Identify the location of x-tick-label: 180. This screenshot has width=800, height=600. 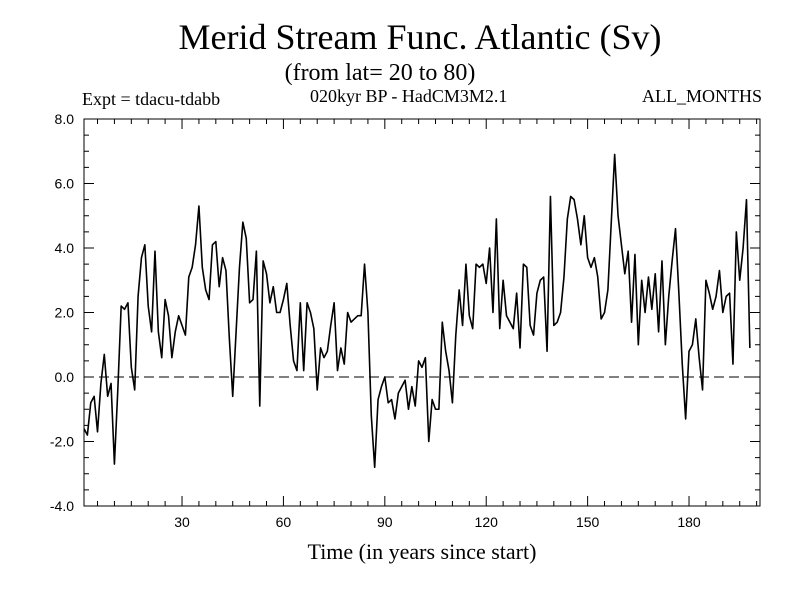
(689, 522).